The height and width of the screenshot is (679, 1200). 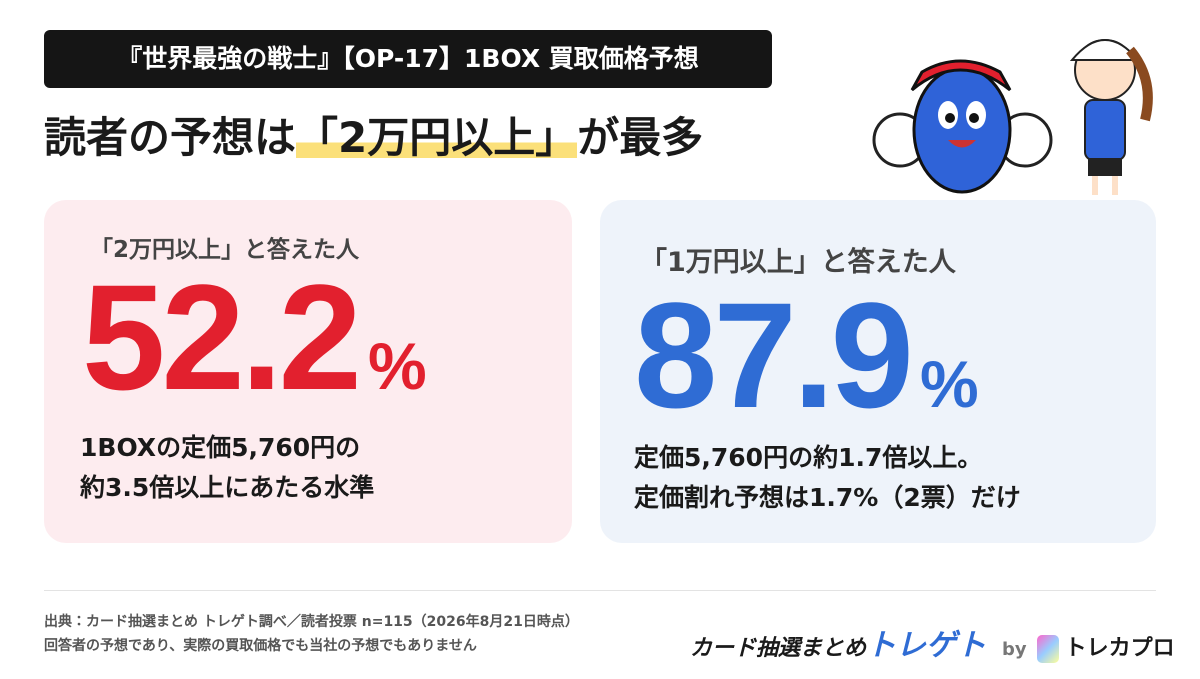 I want to click on text-line: 定価5,760円の約1.7倍以上。, so click(x=808, y=457).